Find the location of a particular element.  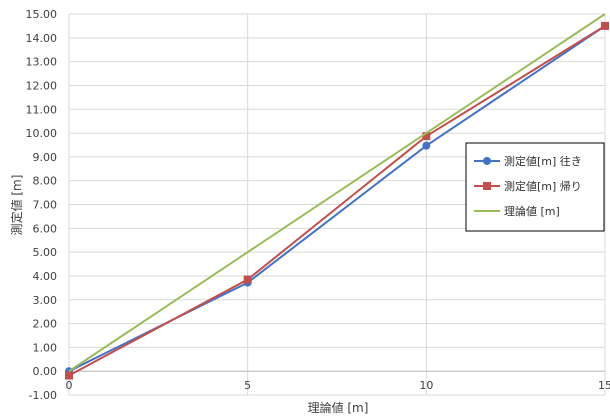

y-tick-label: 13.00 is located at coordinates (42, 62).